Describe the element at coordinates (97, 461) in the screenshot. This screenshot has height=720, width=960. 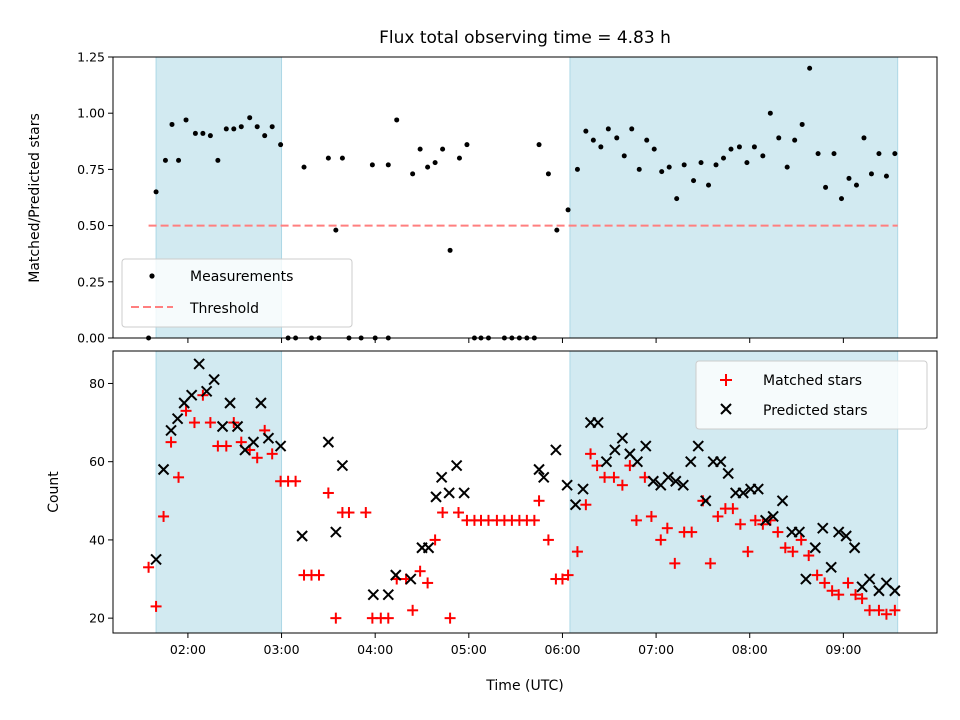
I see `y-tick-label: 60` at that location.